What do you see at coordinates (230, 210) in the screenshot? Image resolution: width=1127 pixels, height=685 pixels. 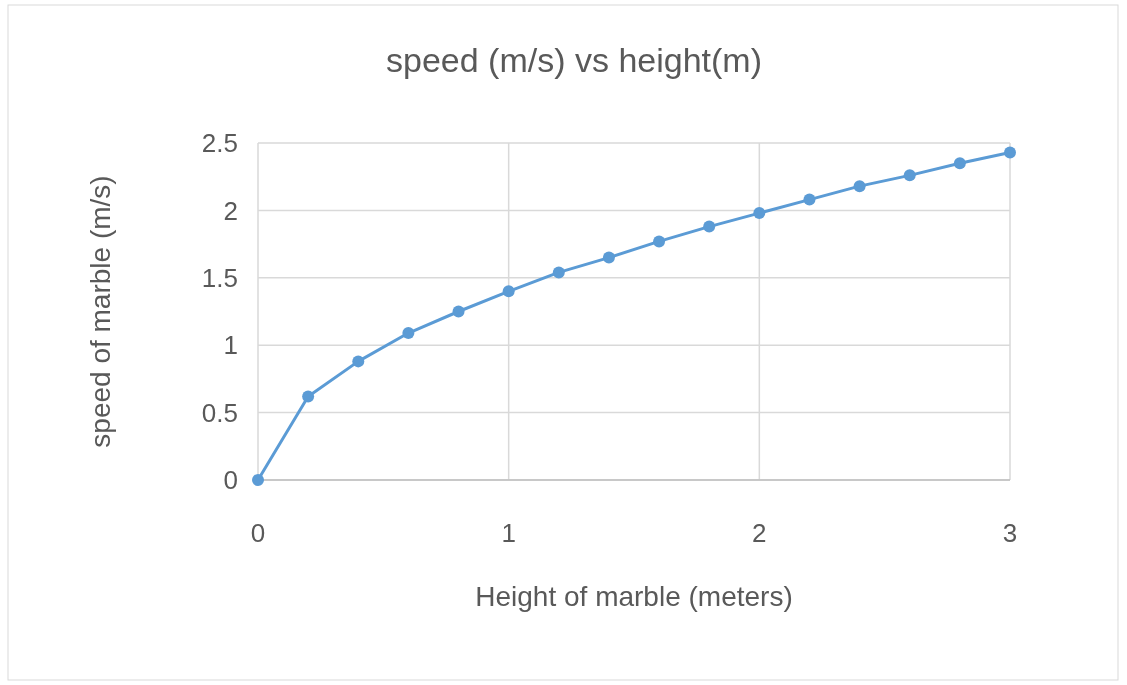 I see `y-tick-label: 2` at bounding box center [230, 210].